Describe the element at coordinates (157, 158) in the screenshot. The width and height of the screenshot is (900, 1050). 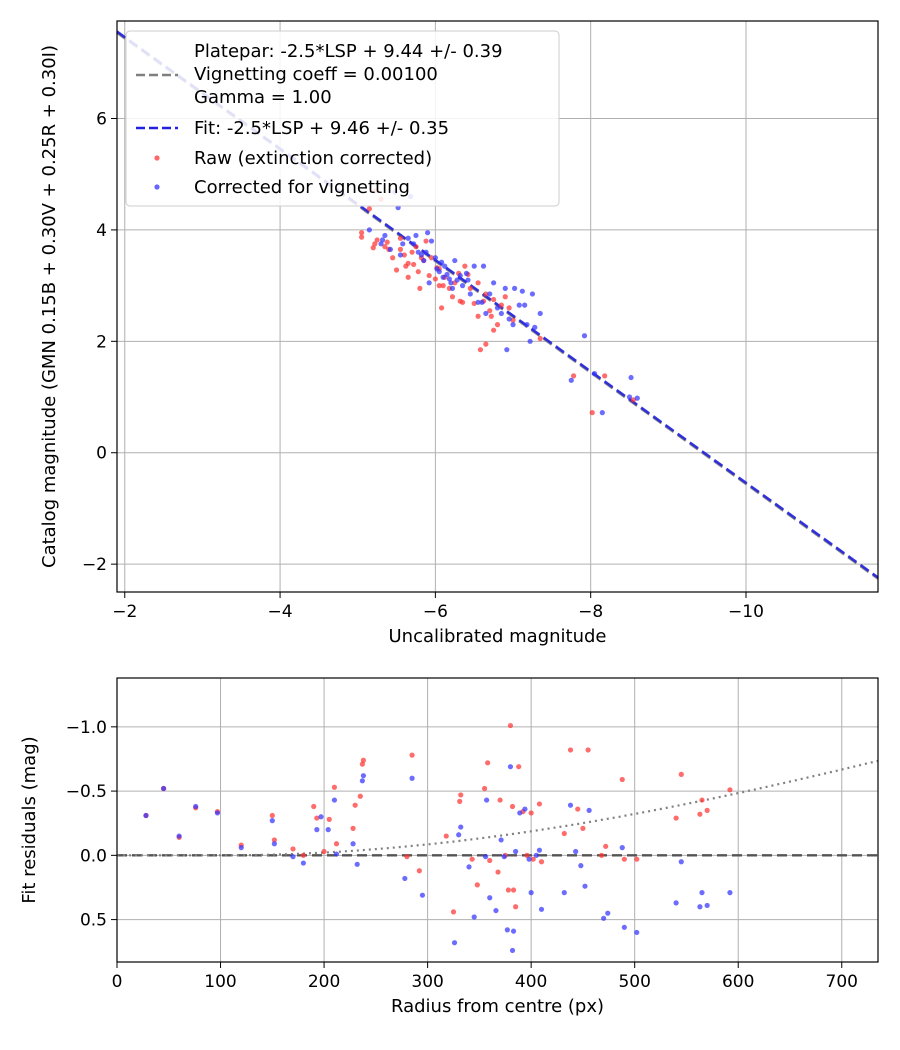
I see `legend-raw-swatch` at that location.